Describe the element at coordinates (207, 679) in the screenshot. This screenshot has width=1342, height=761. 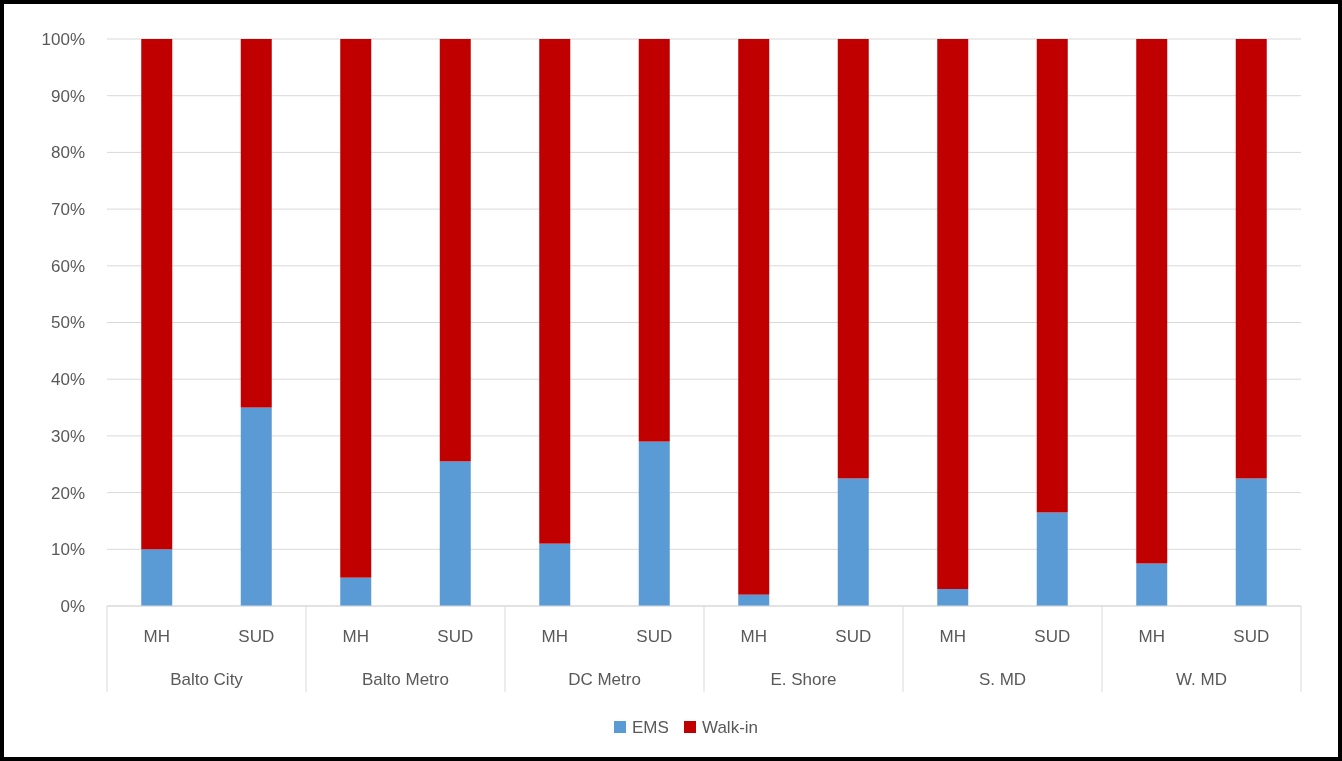
I see `text: Balto City` at that location.